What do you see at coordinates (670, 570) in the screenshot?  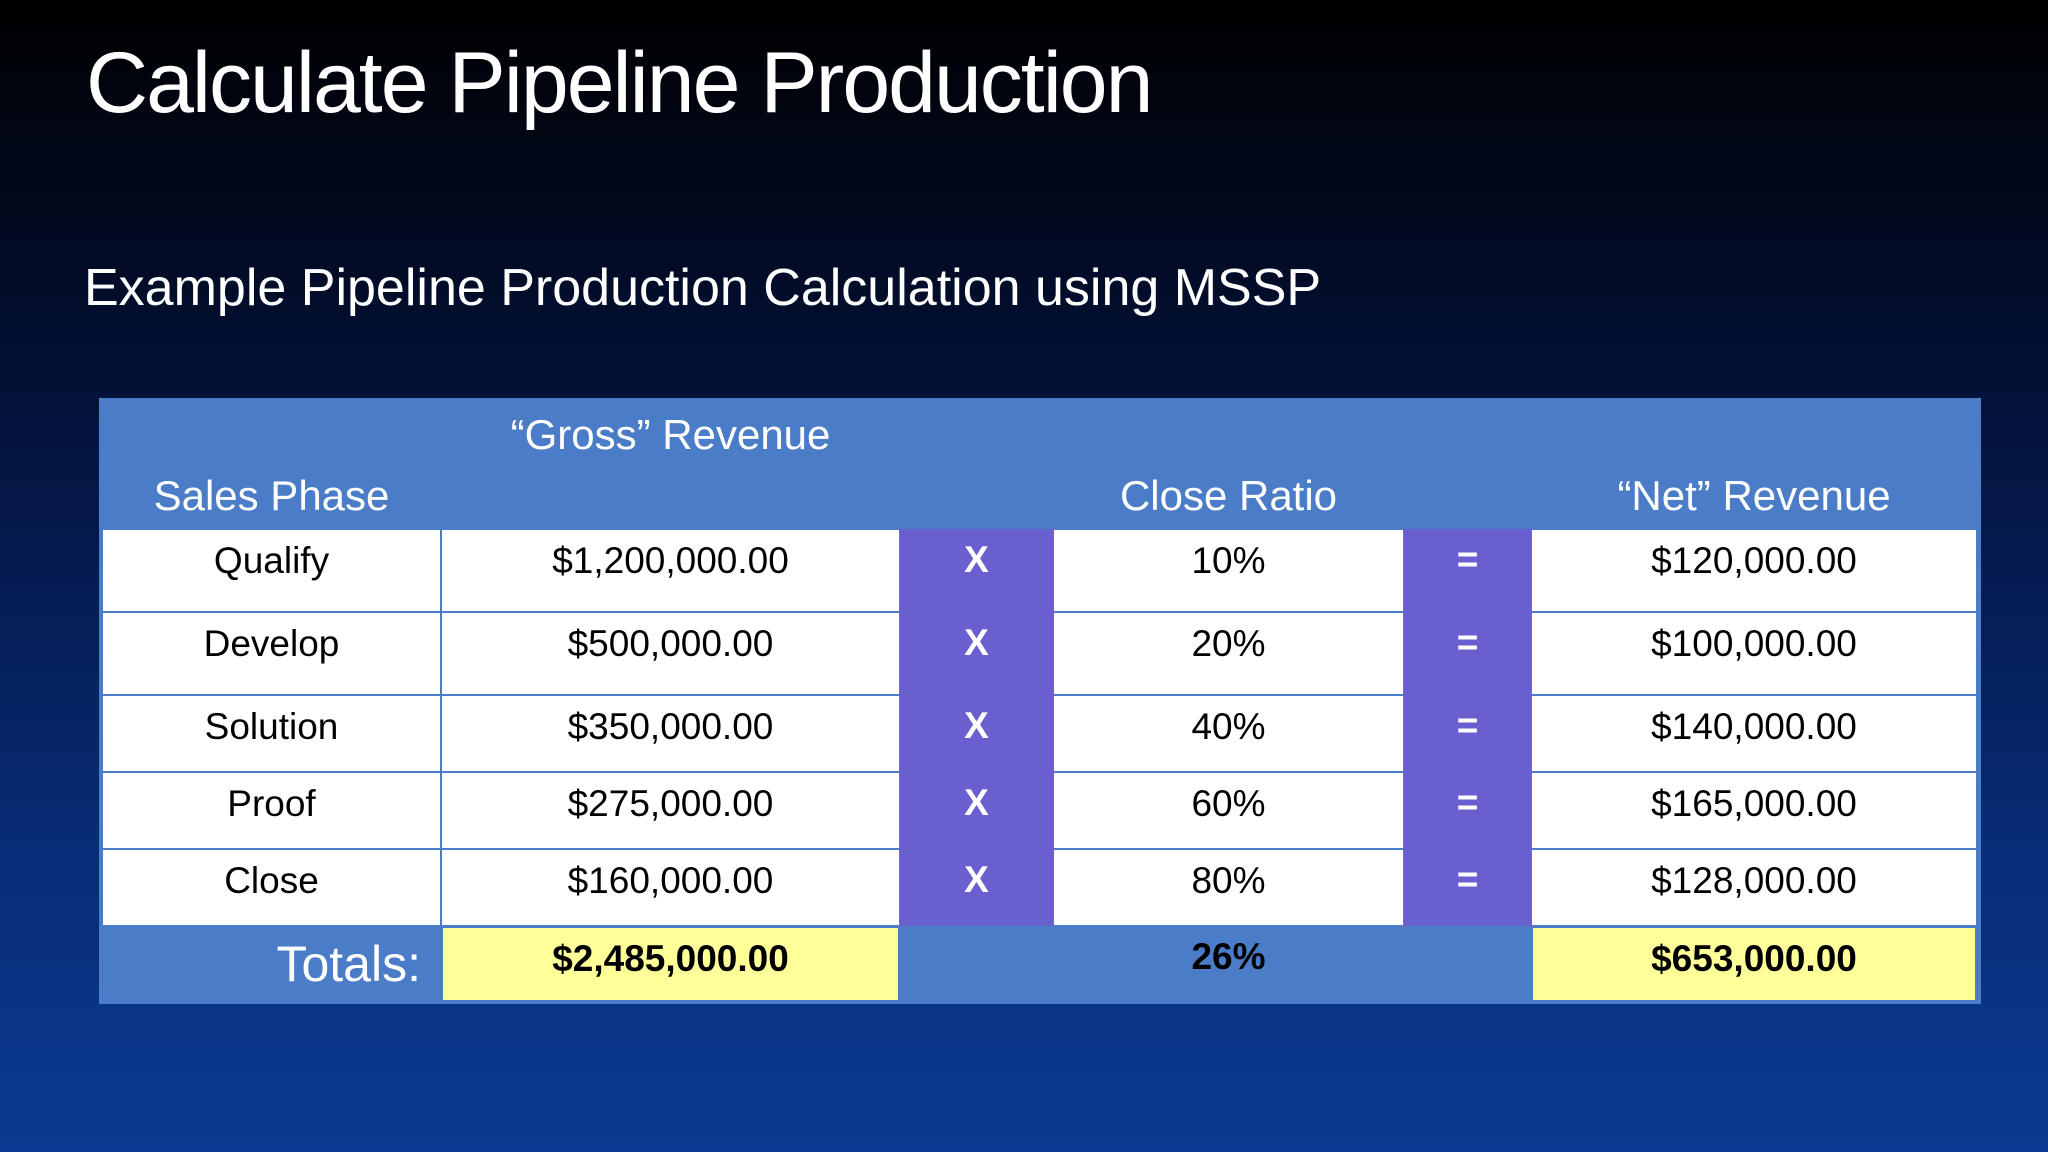 I see `table-cell: $1,200,000.00` at bounding box center [670, 570].